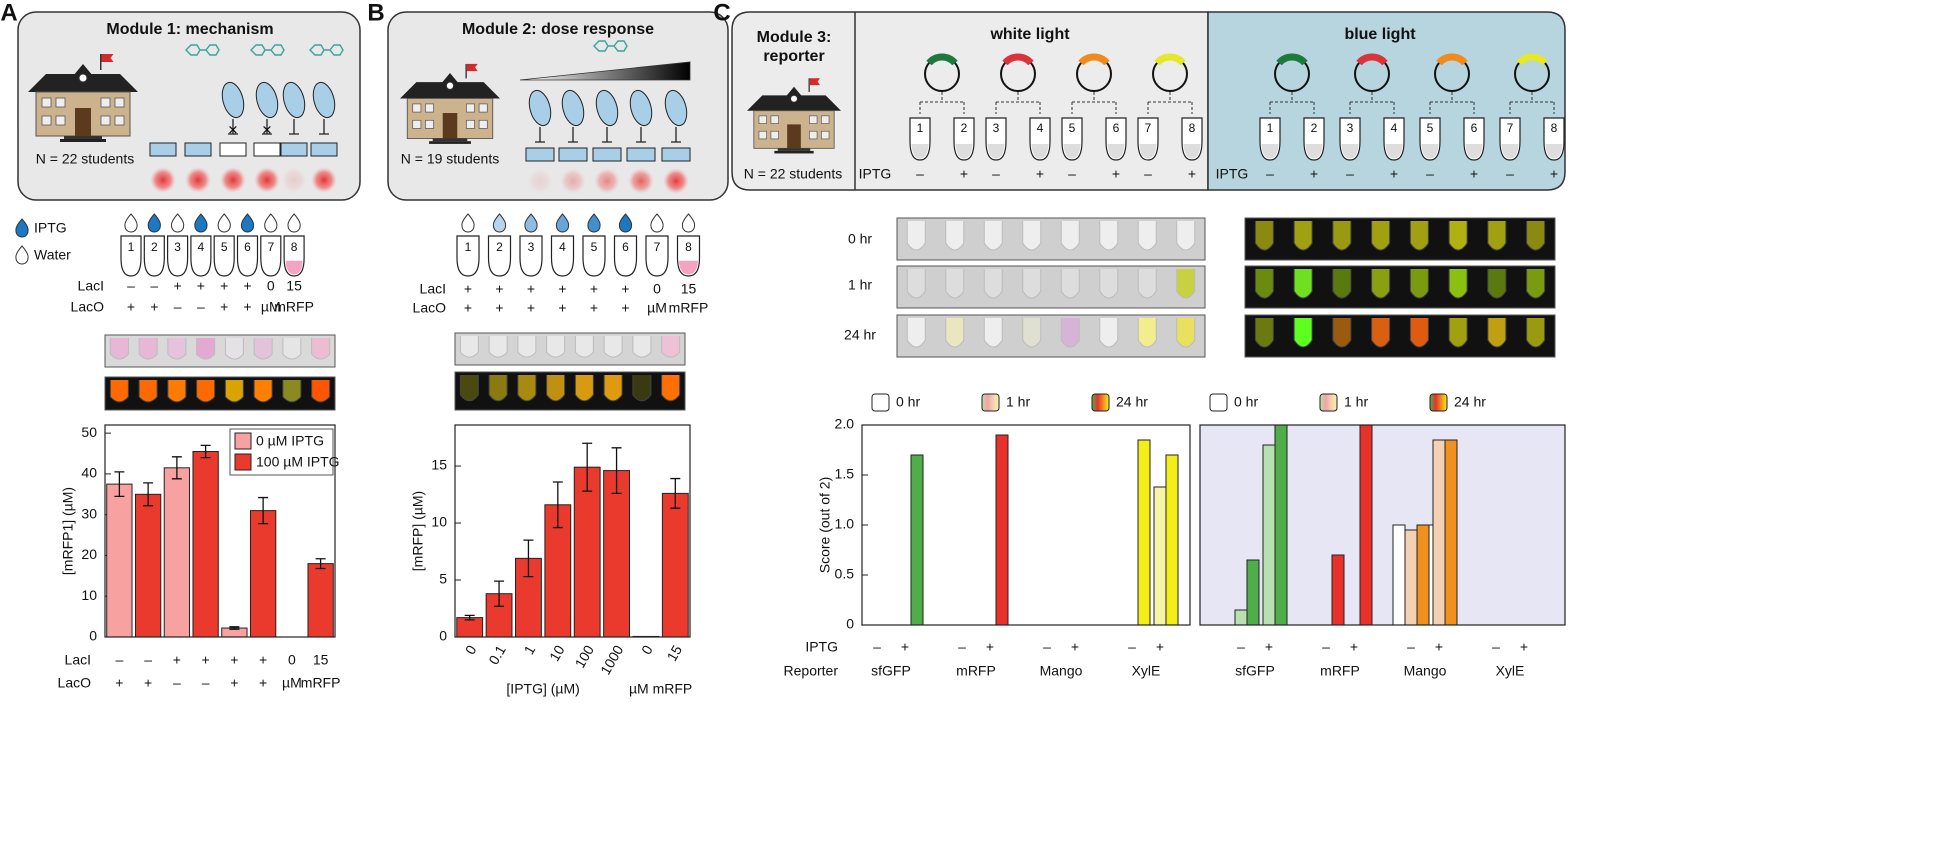 This screenshot has width=1949, height=859. I want to click on cross: ✕, so click(233, 129).